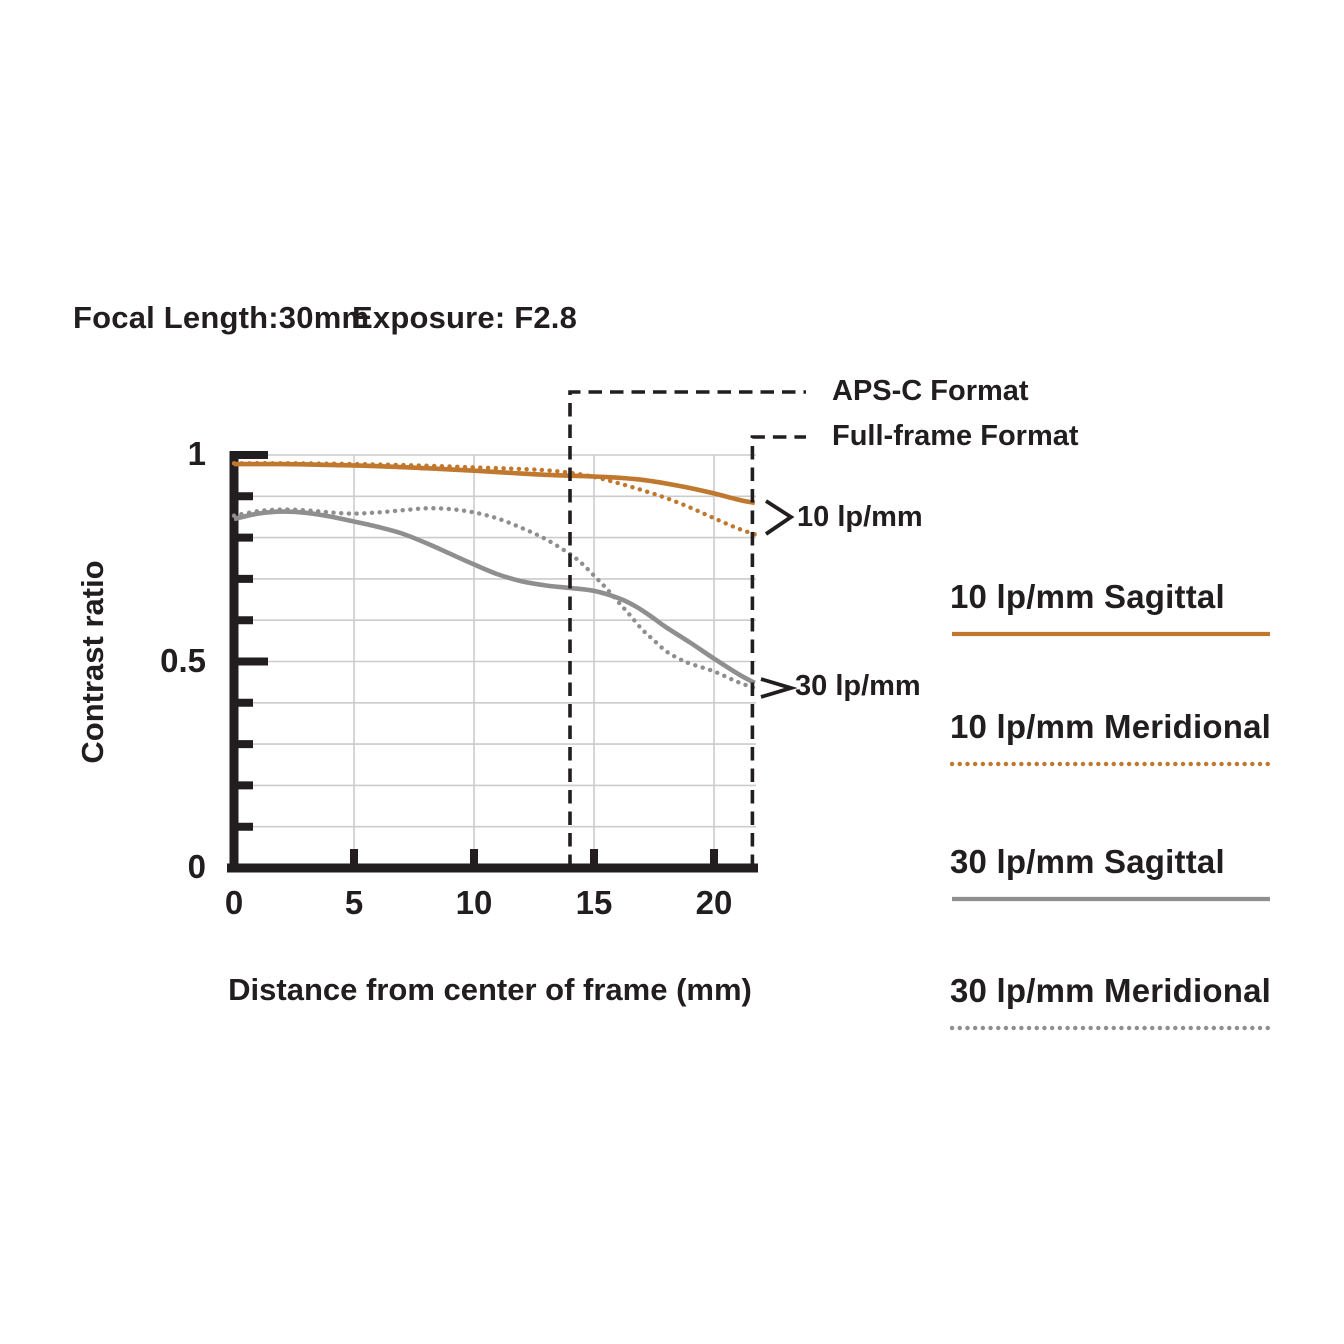 This screenshot has height=1344, width=1344. What do you see at coordinates (354, 902) in the screenshot?
I see `x-tick-label-5: 5` at bounding box center [354, 902].